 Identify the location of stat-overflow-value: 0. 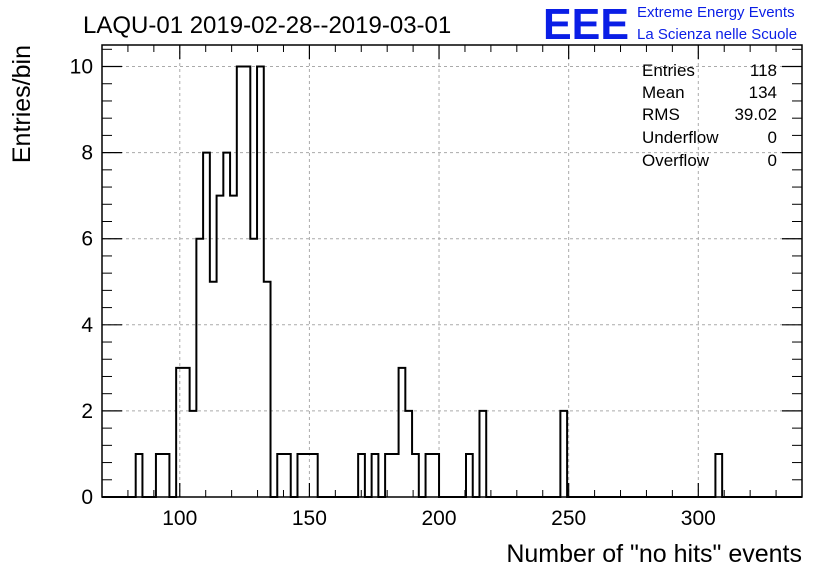
(772, 160).